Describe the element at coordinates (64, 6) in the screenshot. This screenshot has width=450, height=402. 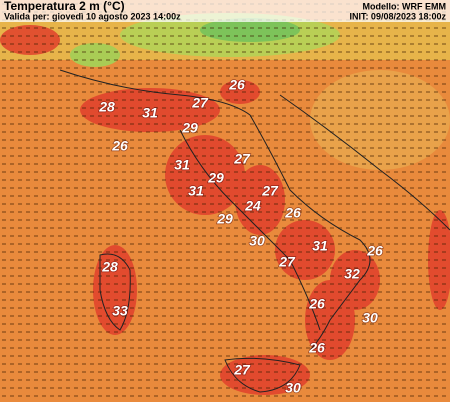
I see `title: Temperatura 2 m (°C)` at that location.